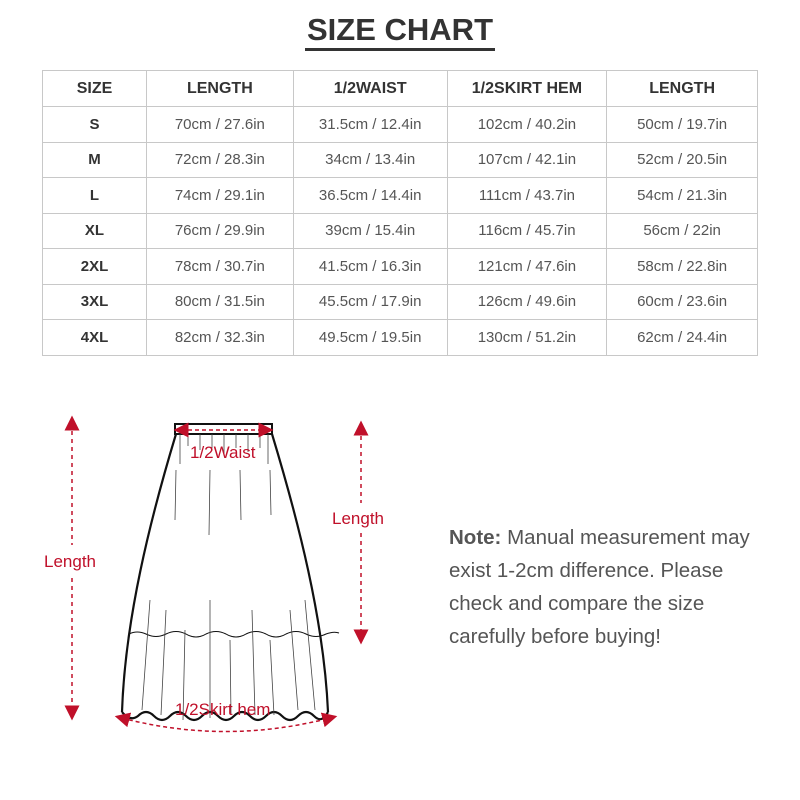 This screenshot has width=800, height=800. I want to click on column-header: 1/2WAIST, so click(370, 88).